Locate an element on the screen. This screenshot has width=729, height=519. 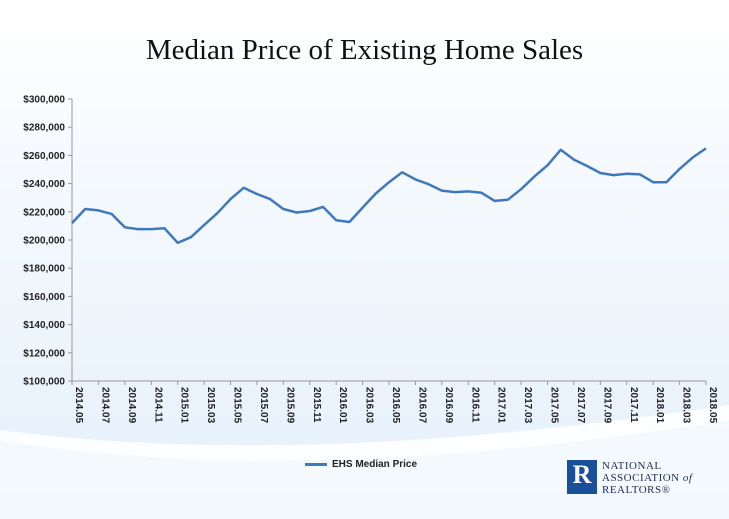
y-tick-label: $180,000 is located at coordinates (44, 269).